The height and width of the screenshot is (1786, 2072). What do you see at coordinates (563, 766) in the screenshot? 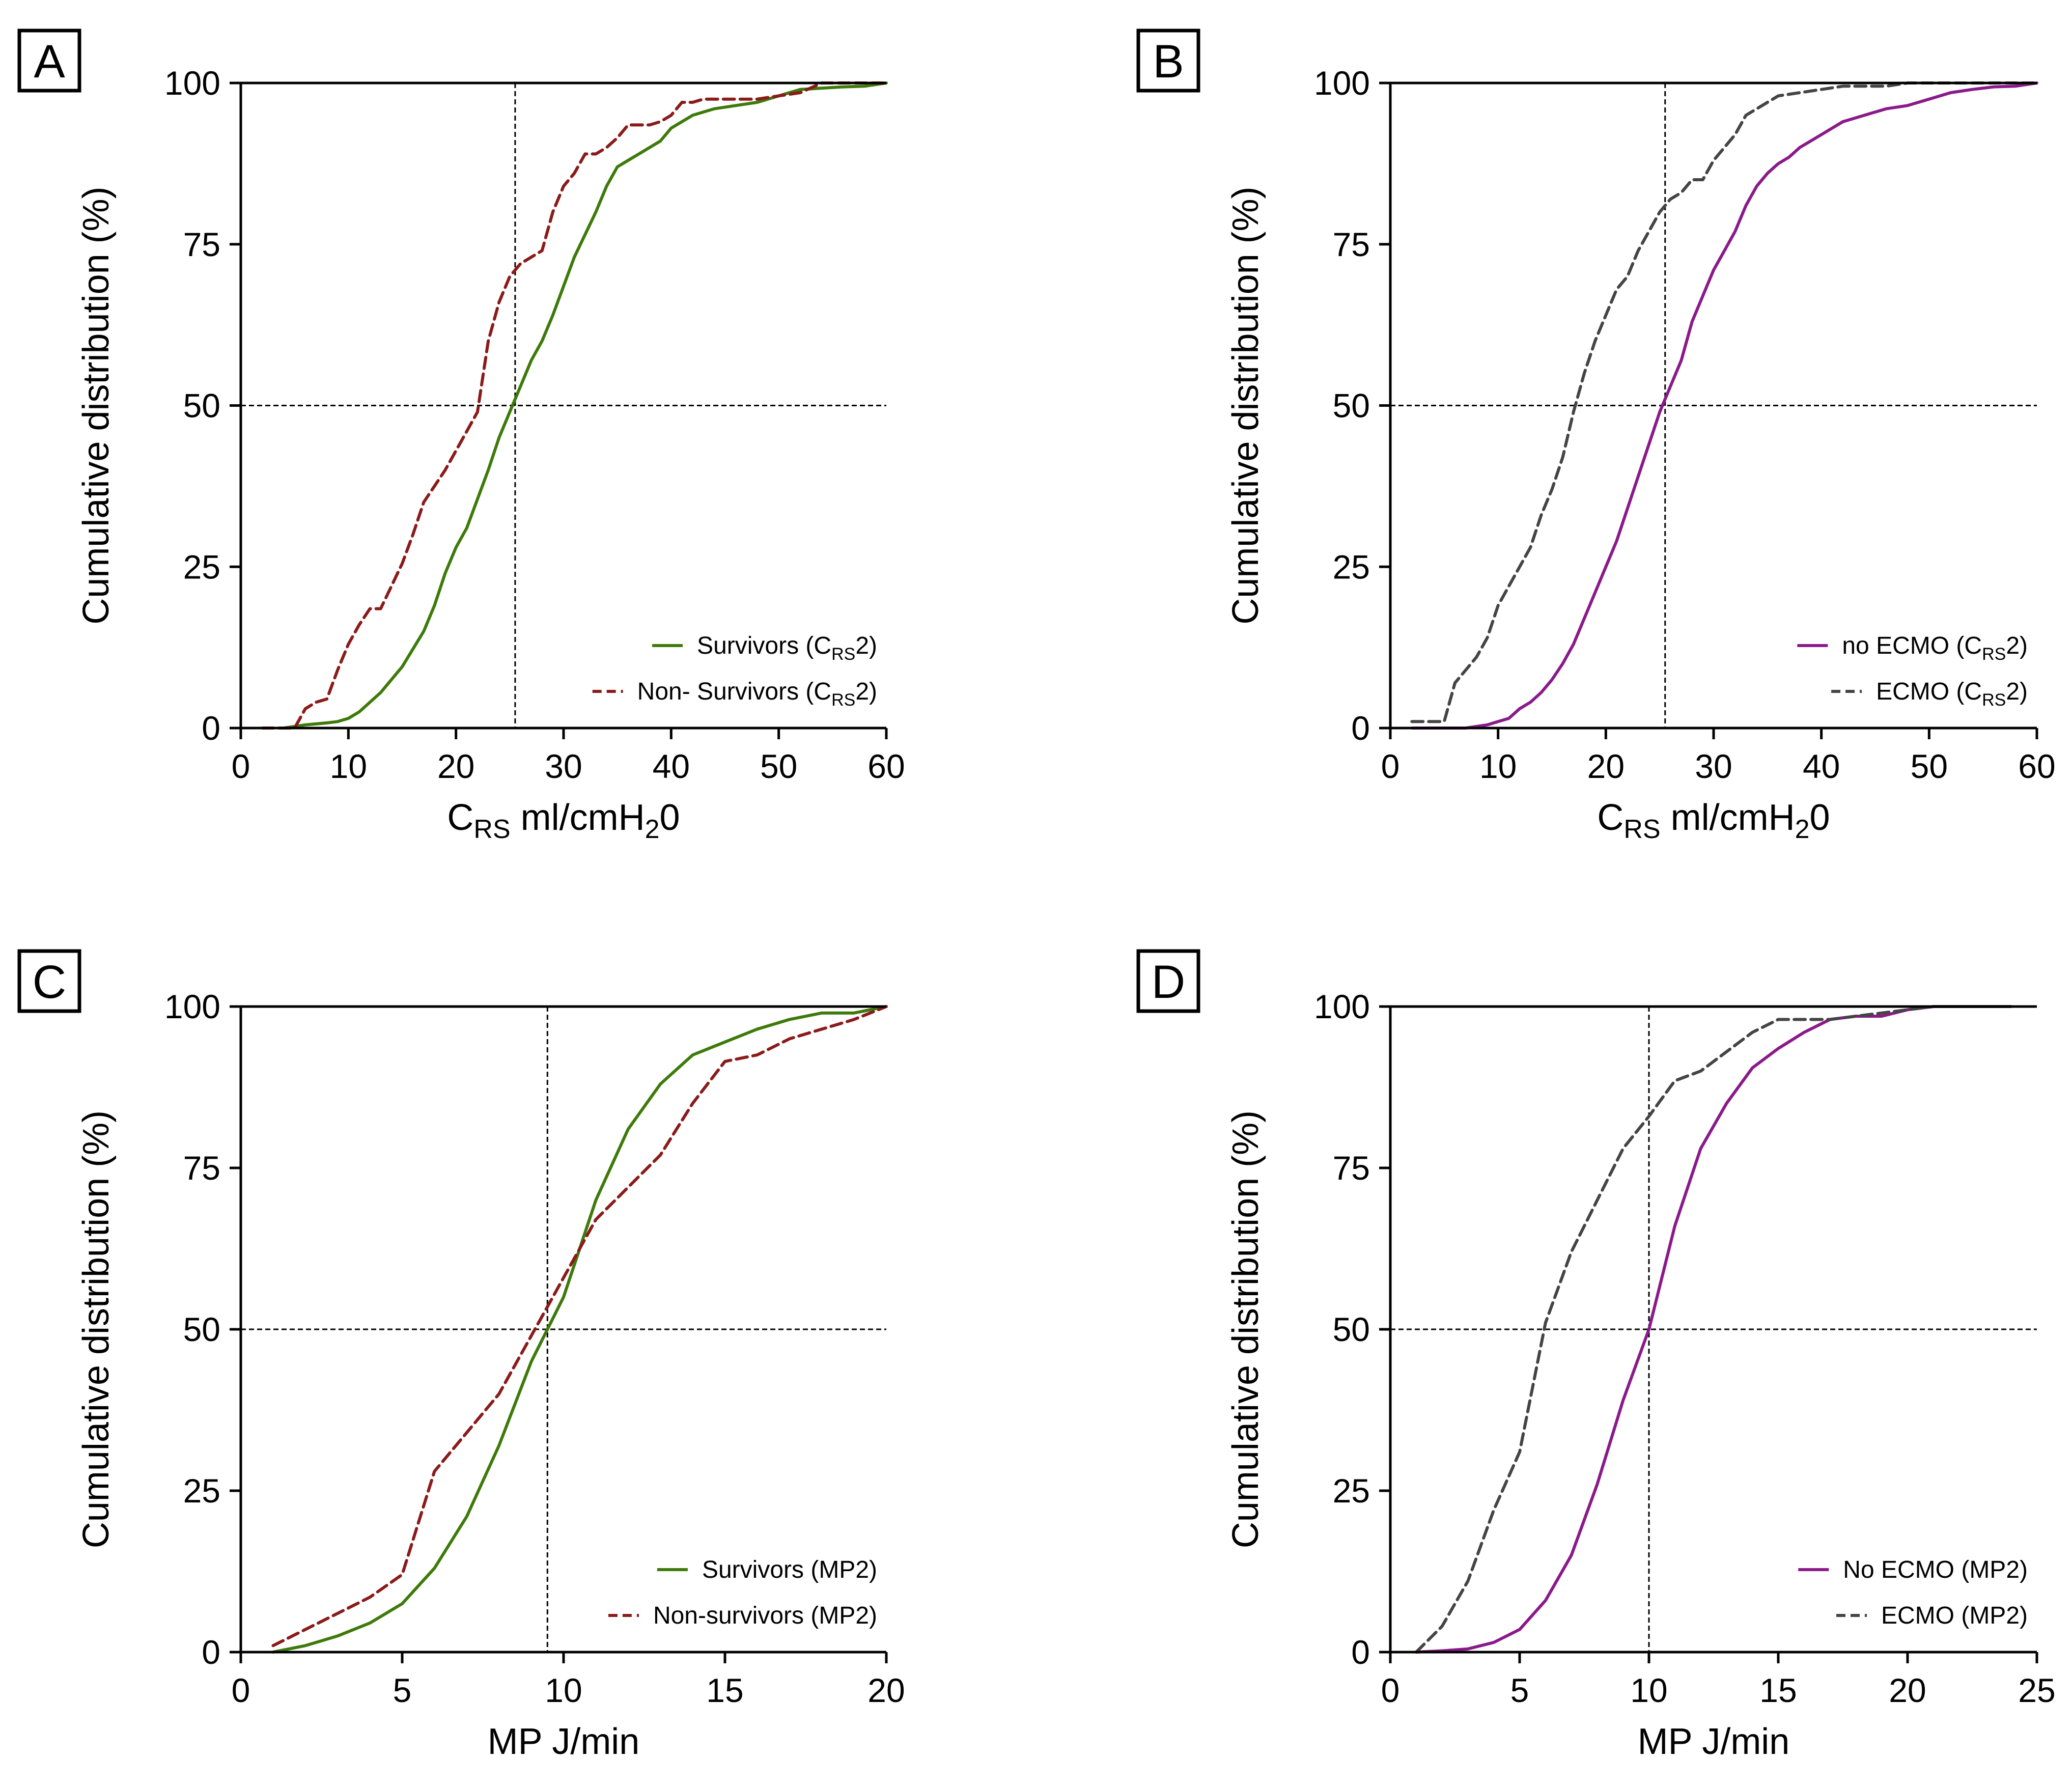
I see `x-tick-label: 30` at bounding box center [563, 766].